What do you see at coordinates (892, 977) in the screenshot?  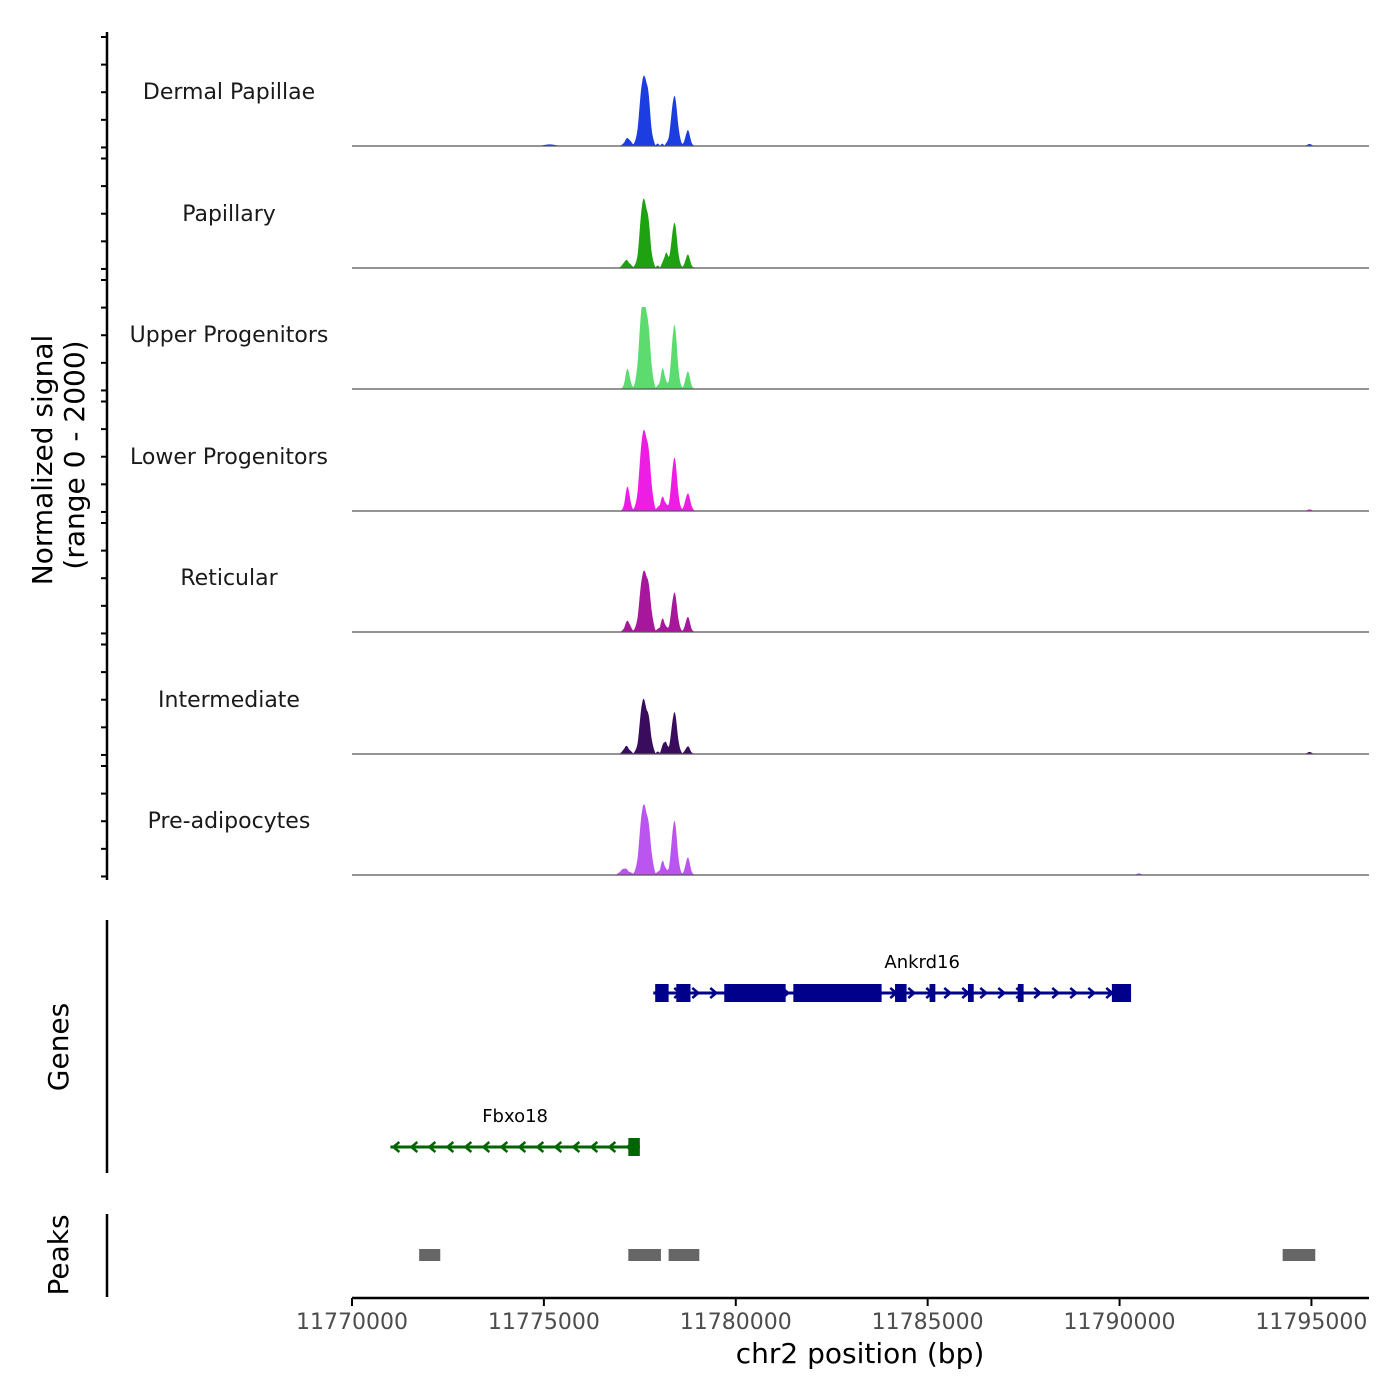 I see `gene-ankrd16: Ankrd16` at bounding box center [892, 977].